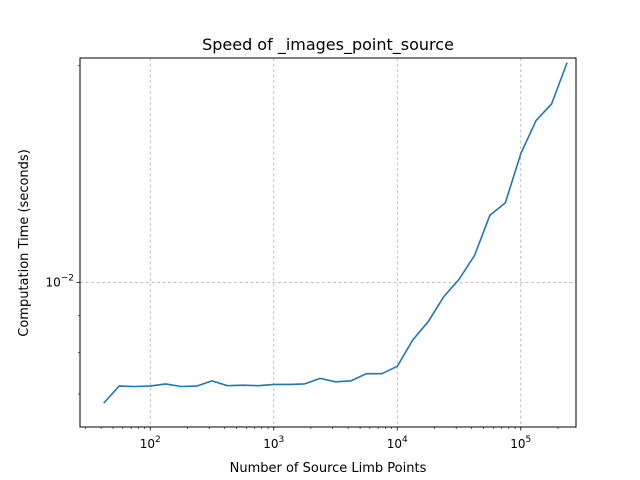 This screenshot has height=480, width=640. Describe the element at coordinates (328, 468) in the screenshot. I see `x-axis-label: Number of Source Limb Points` at that location.